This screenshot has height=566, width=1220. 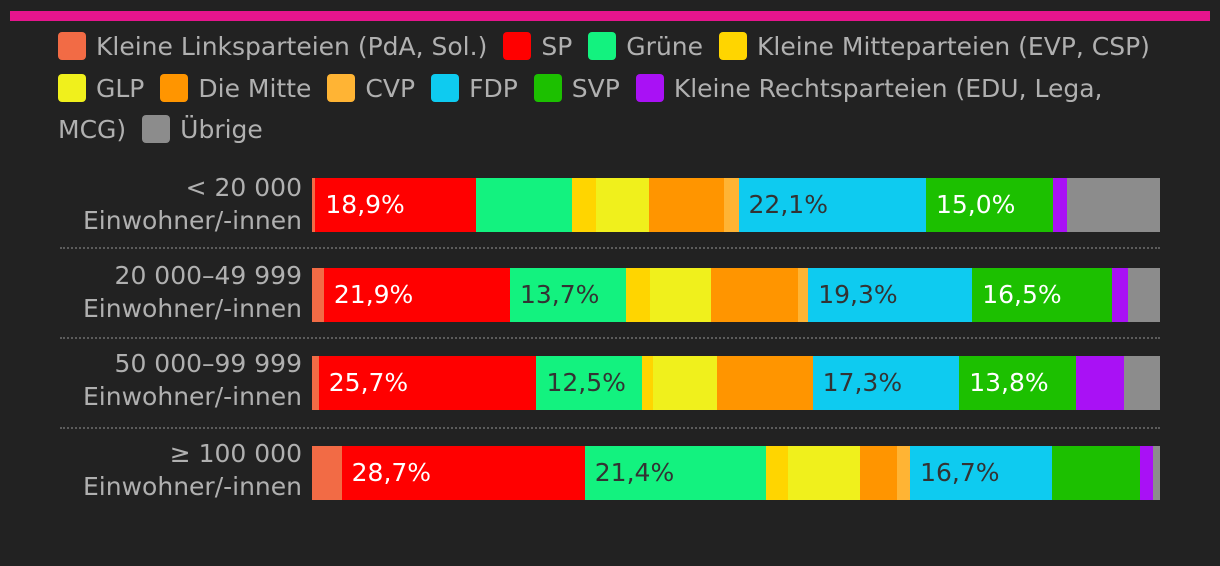 I want to click on data-label: 22,1%, so click(x=788, y=204).